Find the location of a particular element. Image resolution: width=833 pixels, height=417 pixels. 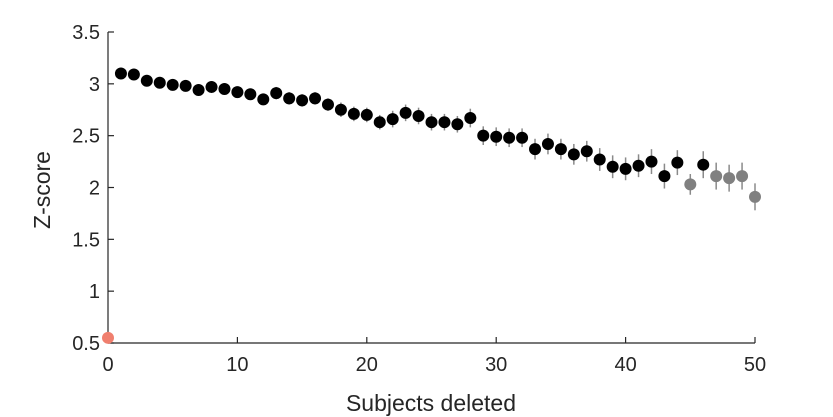

x-tick-label: 50 is located at coordinates (755, 365).